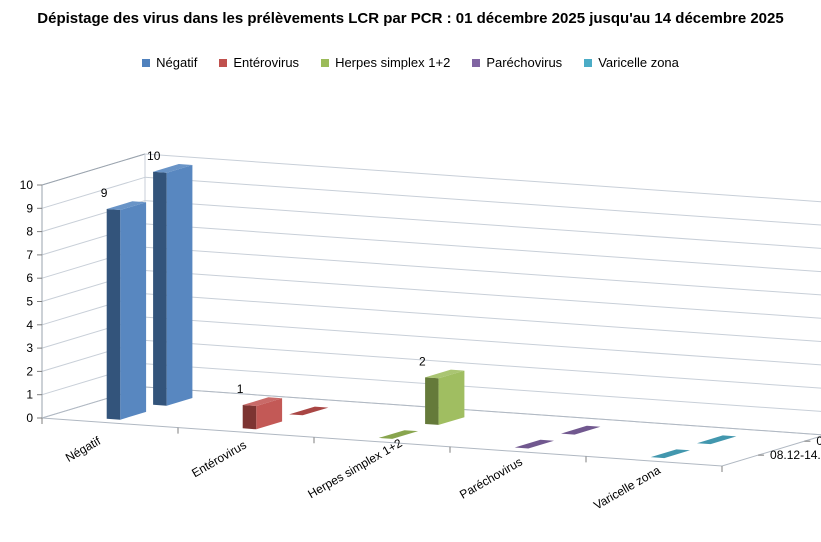  Describe the element at coordinates (638, 62) in the screenshot. I see `legend-label-varicelle: Varicelle zona` at that location.